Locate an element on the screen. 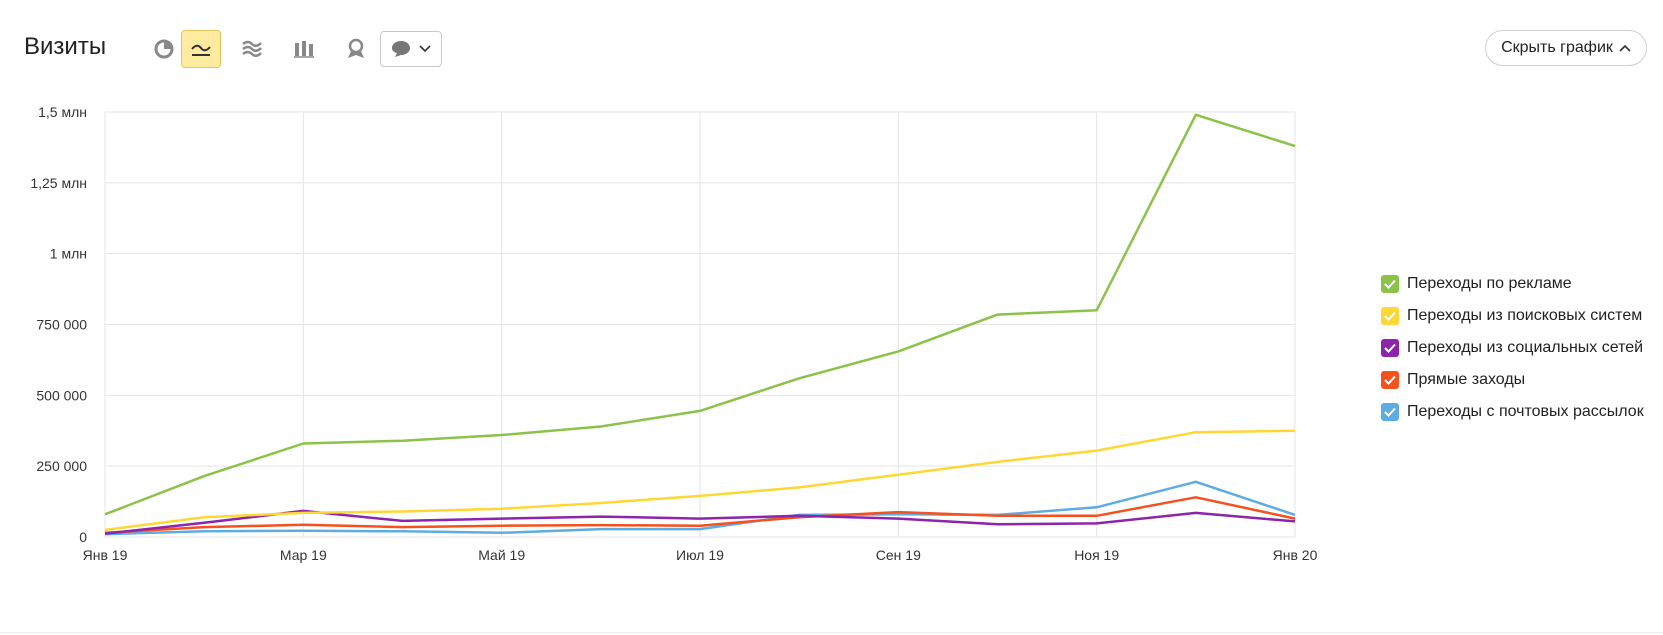  annotations-dropdown is located at coordinates (411, 49).